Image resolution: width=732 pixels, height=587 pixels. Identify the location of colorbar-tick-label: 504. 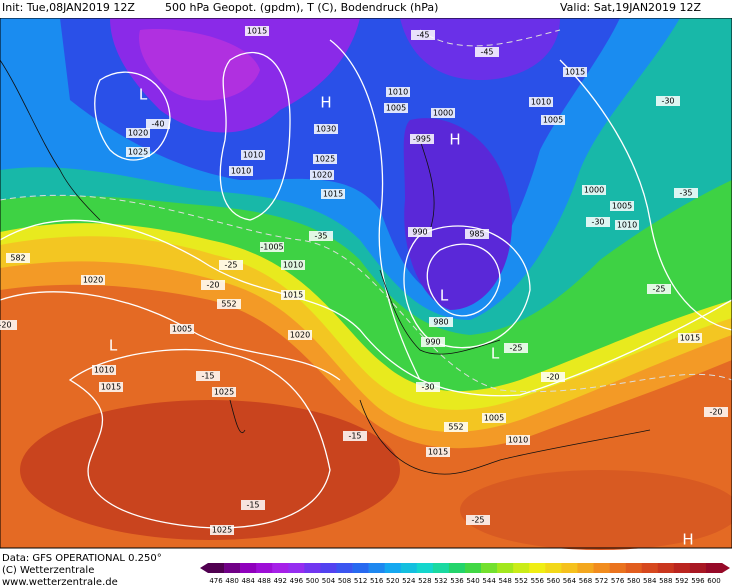
(329, 581).